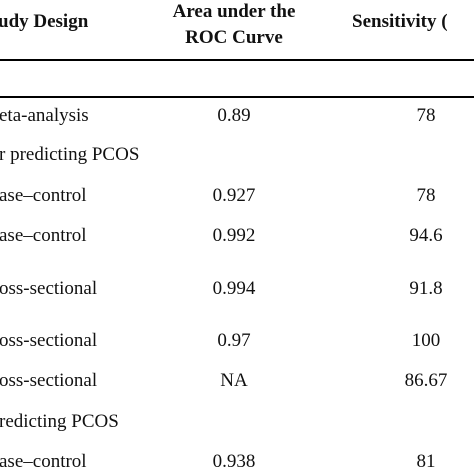  Describe the element at coordinates (43, 235) in the screenshot. I see `row-3-design: ase–control` at that location.